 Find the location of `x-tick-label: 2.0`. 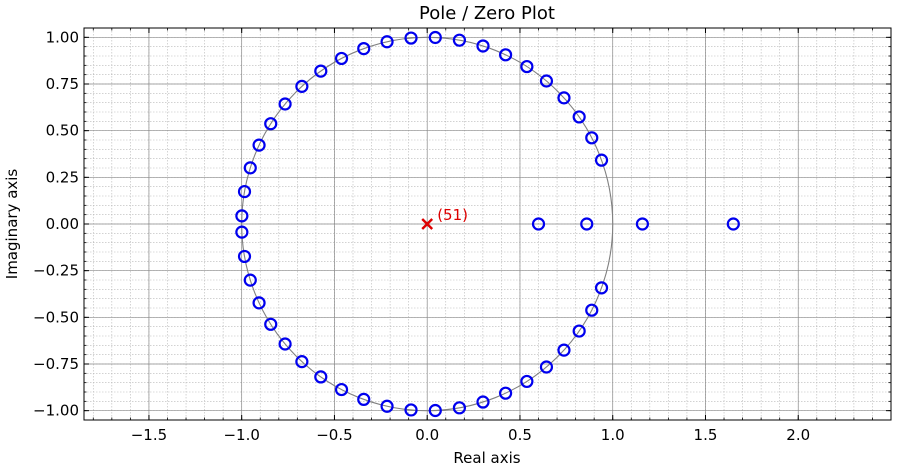

x-tick-label: 2.0 is located at coordinates (798, 435).